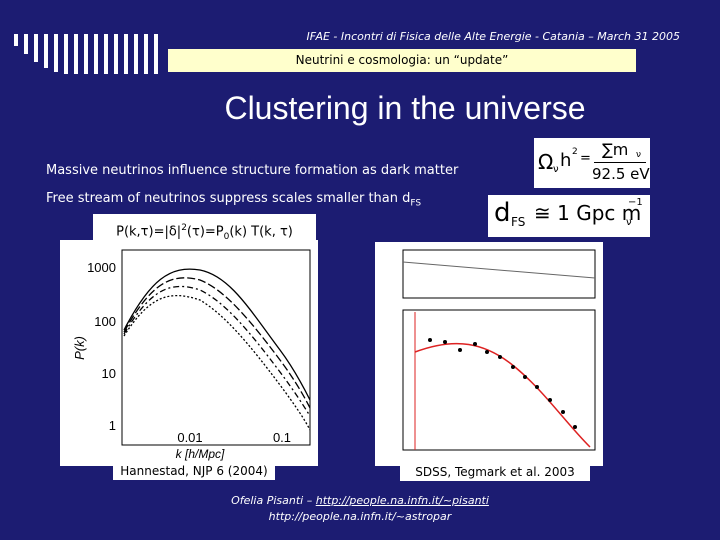 The width and height of the screenshot is (720, 540). What do you see at coordinates (518, 222) in the screenshot?
I see `eq-text: FS` at bounding box center [518, 222].